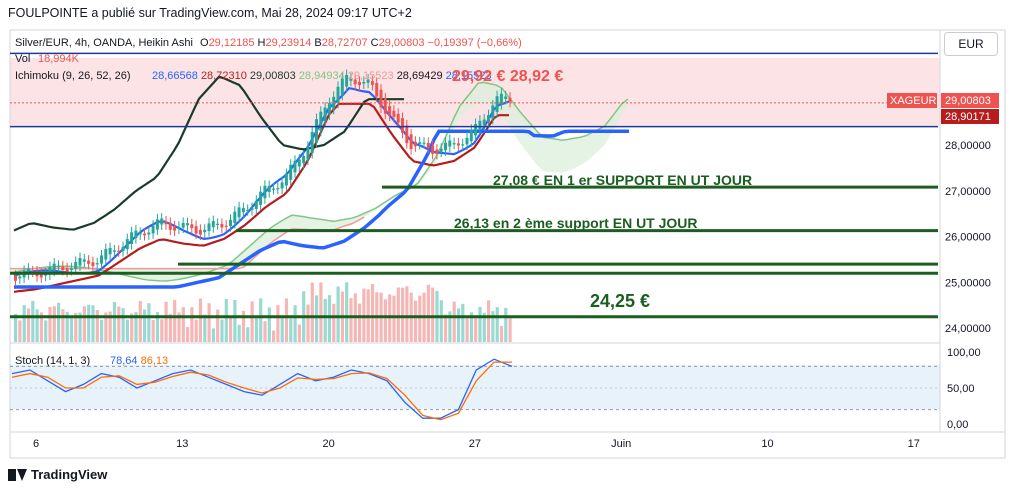 The height and width of the screenshot is (493, 1013). What do you see at coordinates (469, 76) in the screenshot?
I see `ichimoku-value: 28,15523` at bounding box center [469, 76].